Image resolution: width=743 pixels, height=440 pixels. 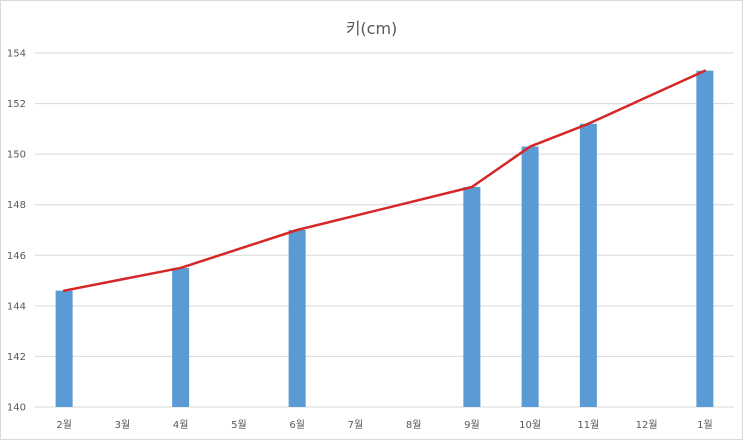 I want to click on y-tick-label: 144, so click(x=16, y=306).